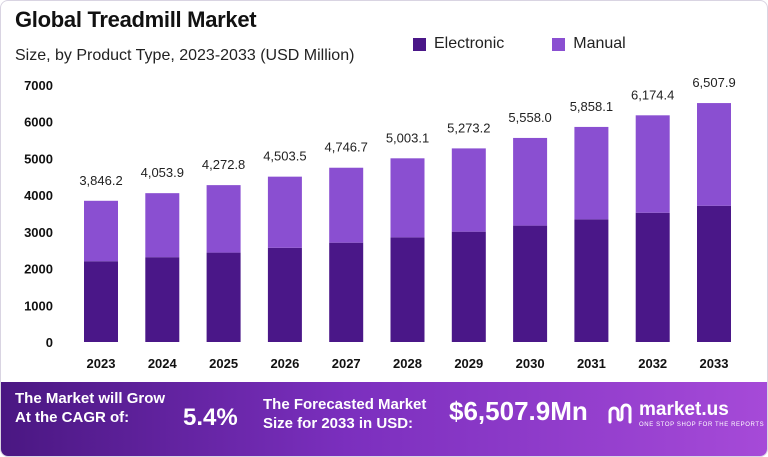 The width and height of the screenshot is (768, 457). Describe the element at coordinates (714, 363) in the screenshot. I see `x-tick-label: 2033` at that location.